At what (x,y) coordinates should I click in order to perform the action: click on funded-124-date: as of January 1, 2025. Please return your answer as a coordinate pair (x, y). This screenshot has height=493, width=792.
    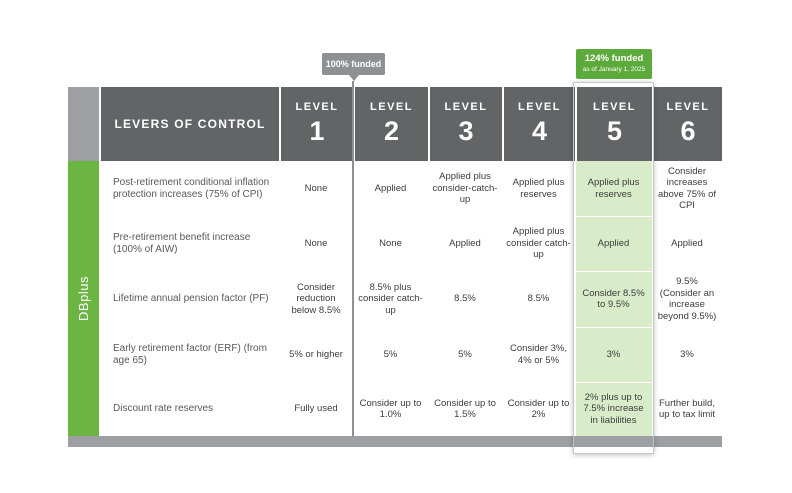
    Looking at the image, I should click on (614, 69).